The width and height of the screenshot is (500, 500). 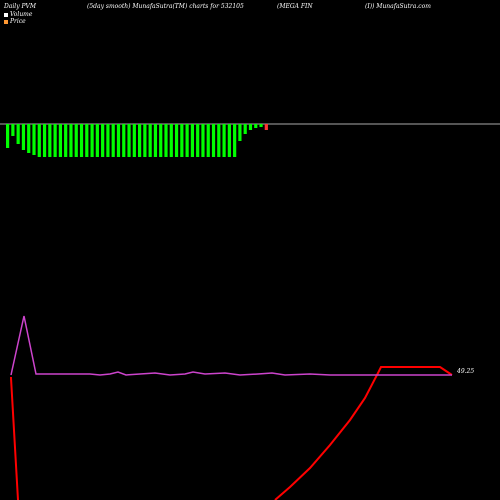 What do you see at coordinates (18, 21) in the screenshot?
I see `legend-price-label: Price` at bounding box center [18, 21].